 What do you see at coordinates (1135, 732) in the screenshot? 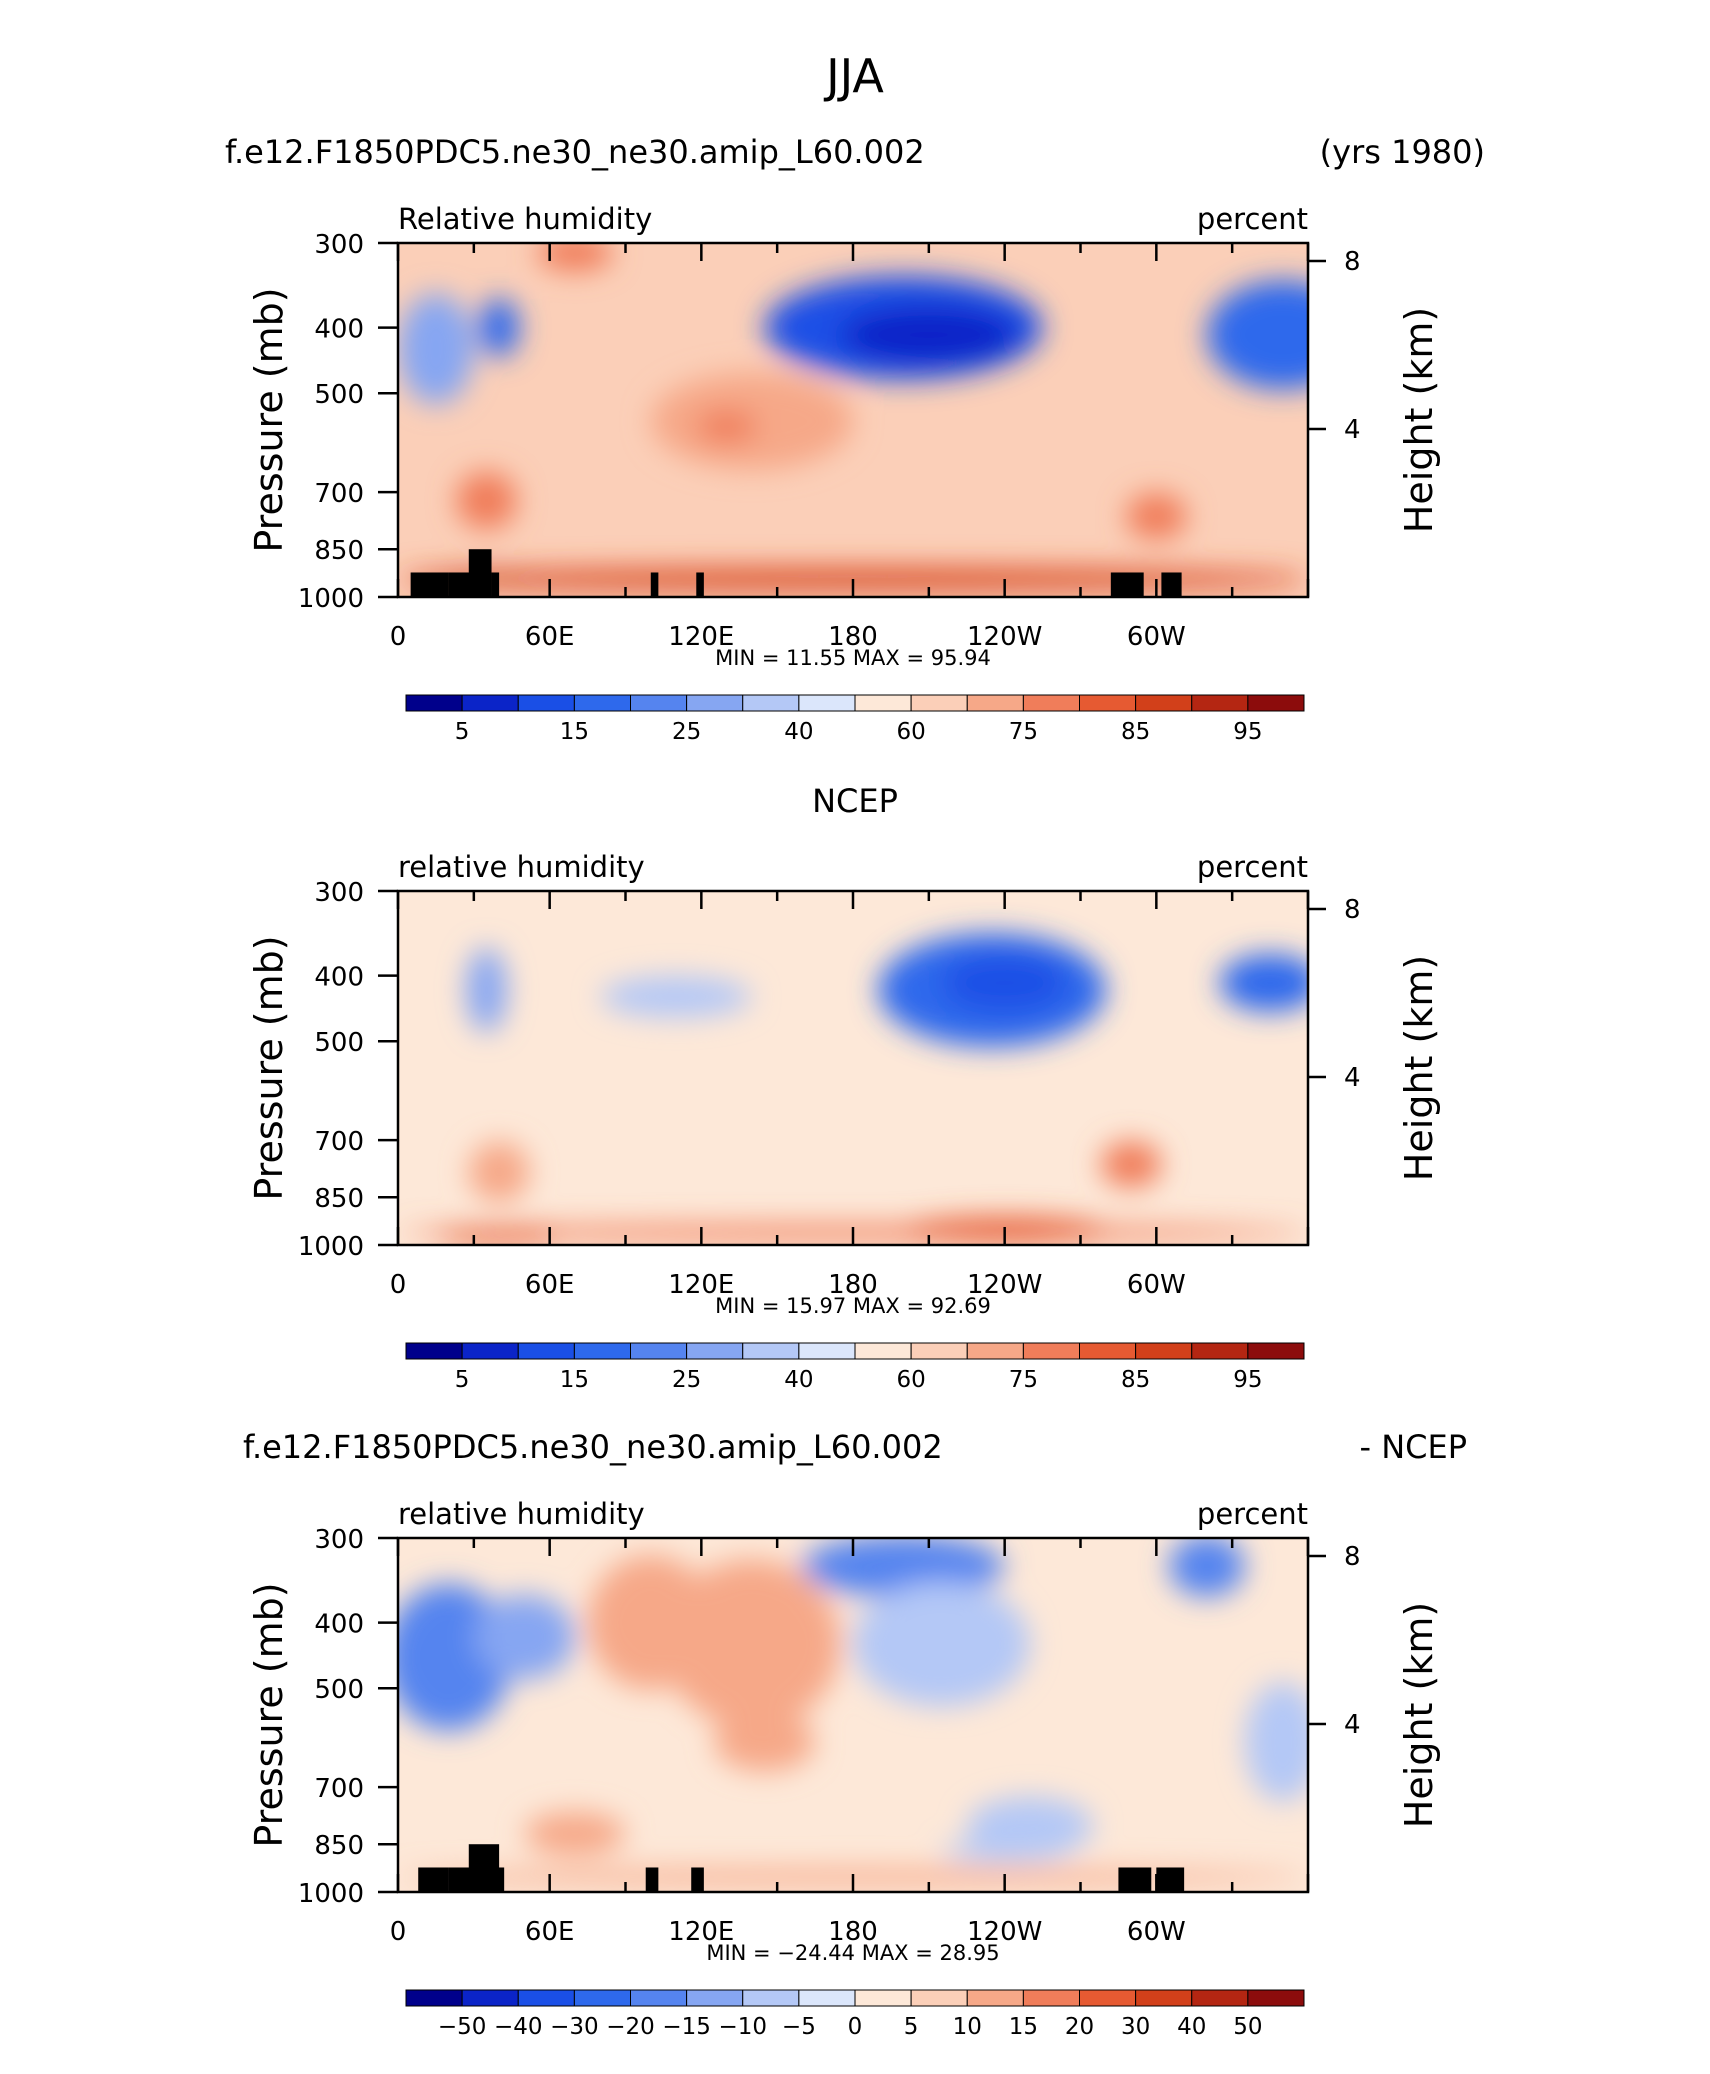
I see `colorbar-label: 85` at bounding box center [1135, 732].